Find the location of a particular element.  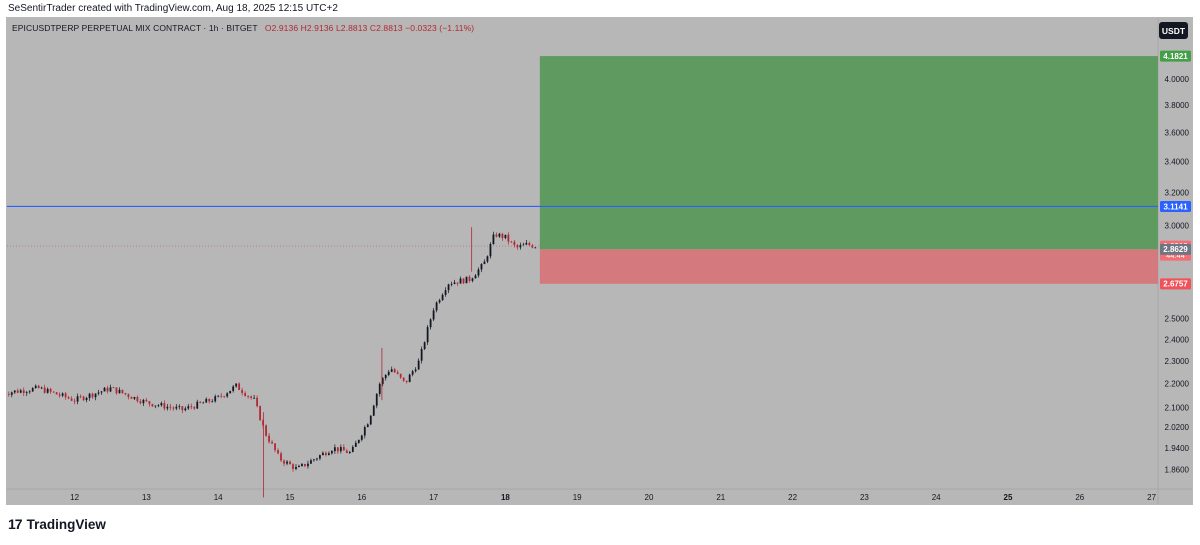

x-tick-label: 24 is located at coordinates (936, 497).